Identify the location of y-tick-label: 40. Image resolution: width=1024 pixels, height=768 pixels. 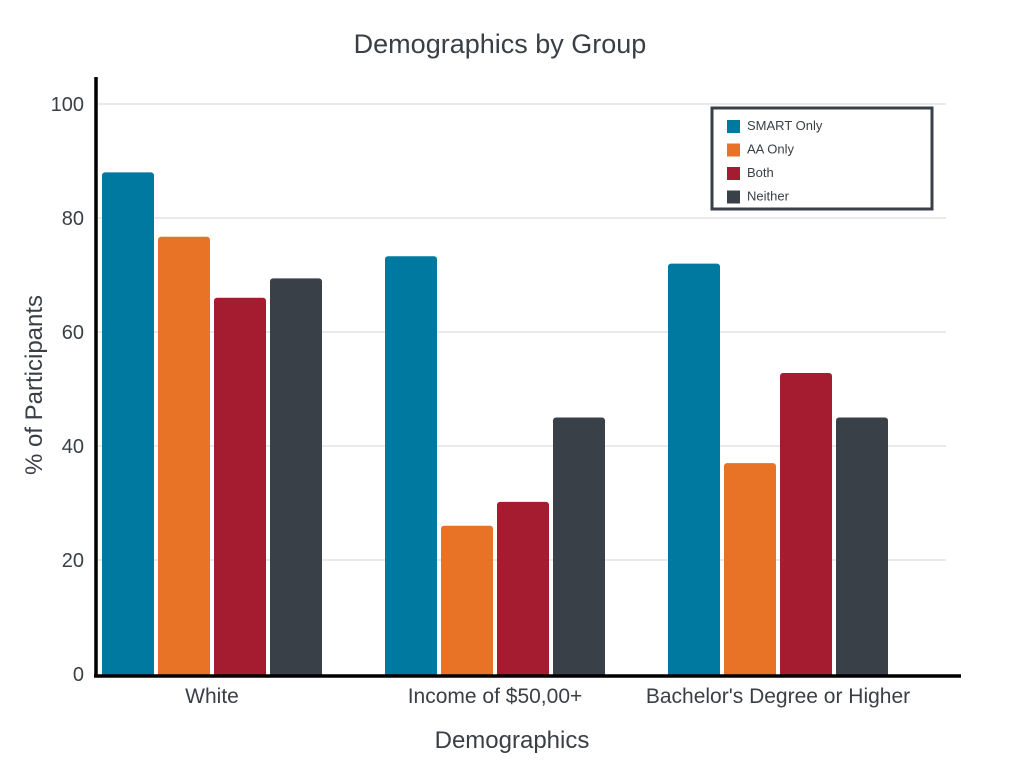
(73, 447).